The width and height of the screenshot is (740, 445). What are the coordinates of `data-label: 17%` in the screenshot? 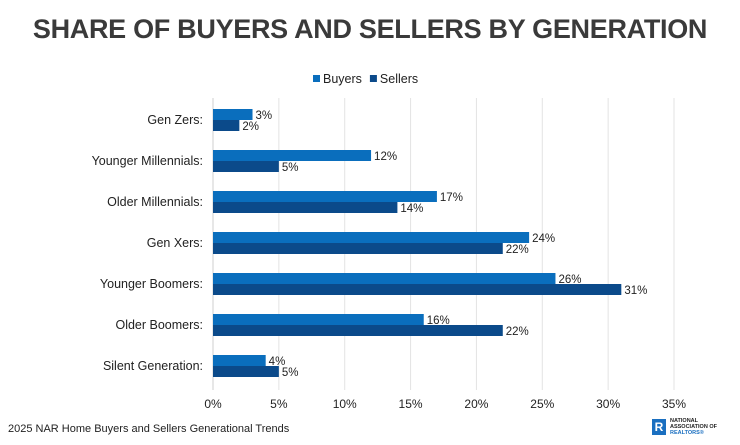 It's located at (451, 198).